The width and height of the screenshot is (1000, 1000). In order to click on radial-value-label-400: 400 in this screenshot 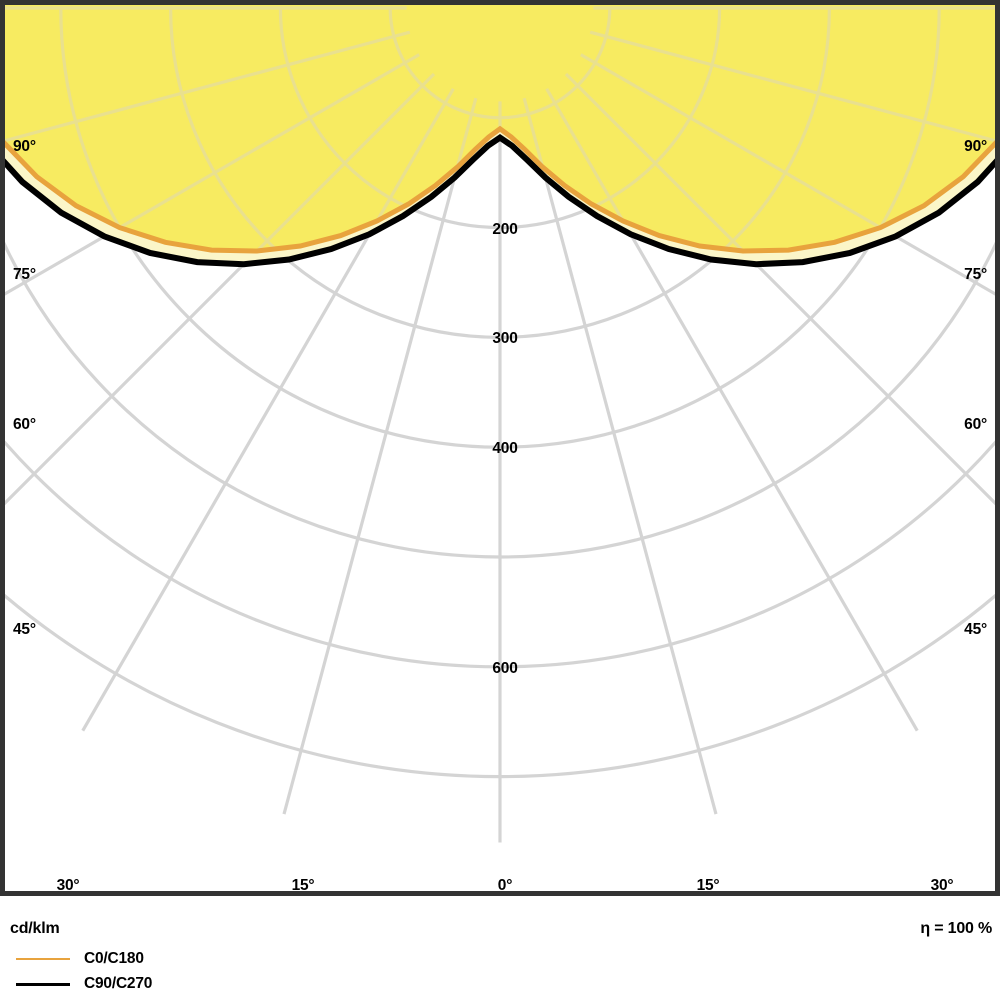, I will do `click(505, 449)`.